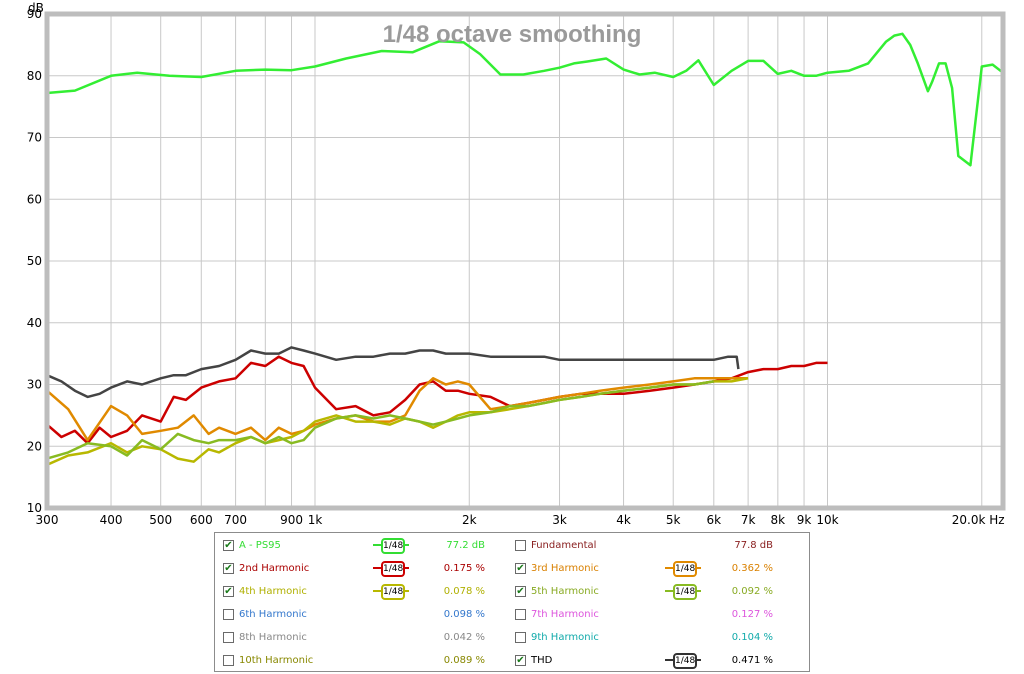 Image resolution: width=1024 pixels, height=674 pixels. I want to click on legend-entry: 8th Harmonic 0.042 %, so click(368, 638).